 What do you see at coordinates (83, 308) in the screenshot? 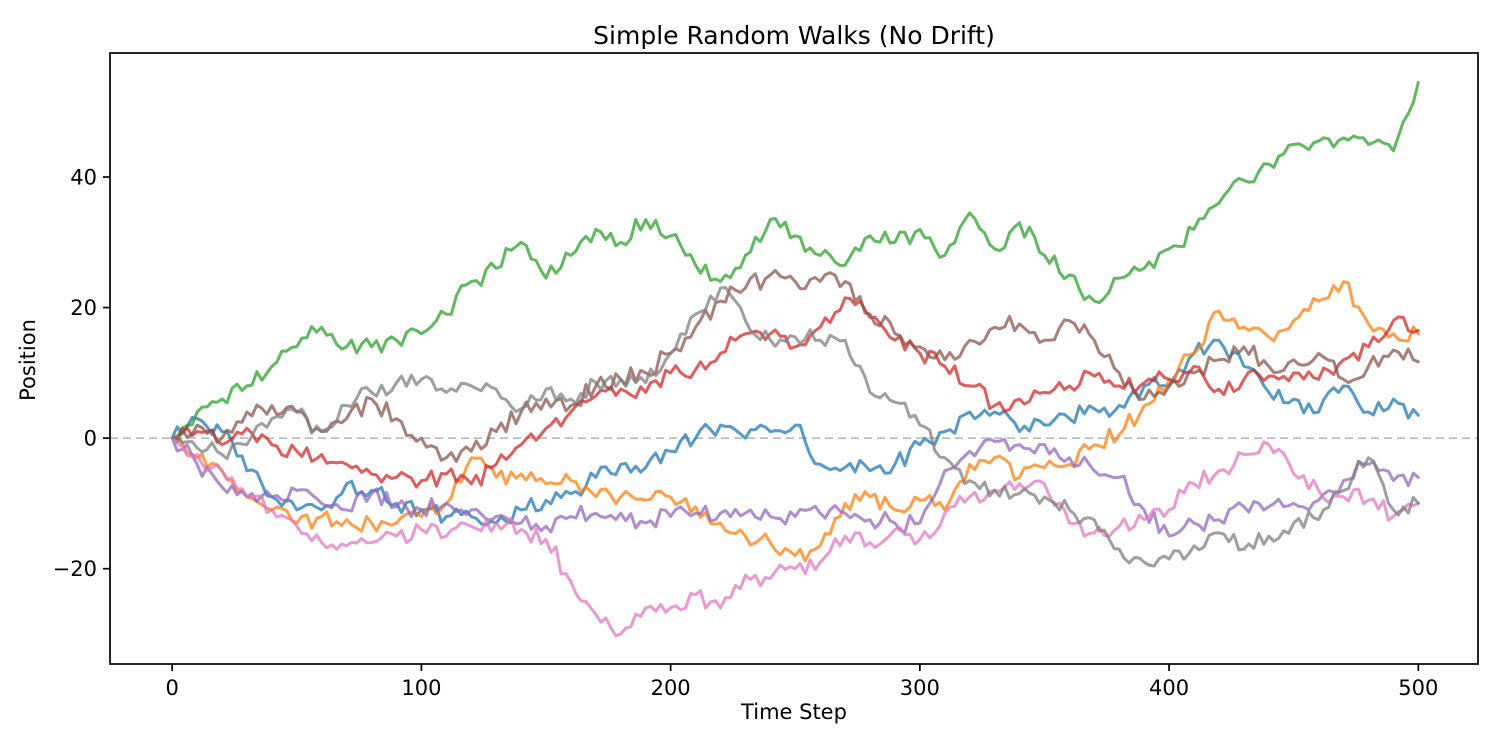
I see `y-tick-label: 20` at bounding box center [83, 308].